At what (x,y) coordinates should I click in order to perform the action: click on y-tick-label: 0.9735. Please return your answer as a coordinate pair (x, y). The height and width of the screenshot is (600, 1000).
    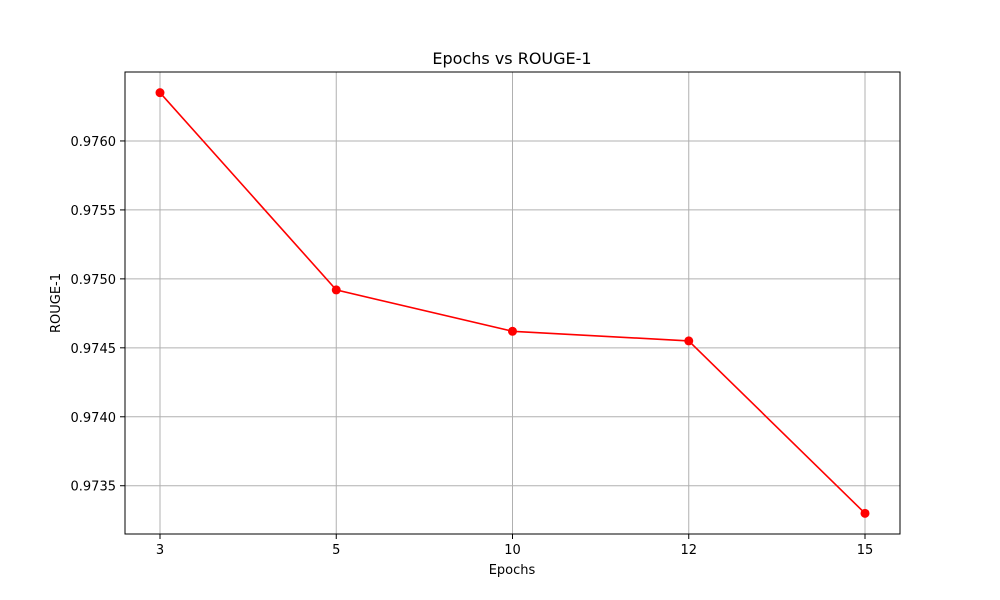
    Looking at the image, I should click on (94, 487).